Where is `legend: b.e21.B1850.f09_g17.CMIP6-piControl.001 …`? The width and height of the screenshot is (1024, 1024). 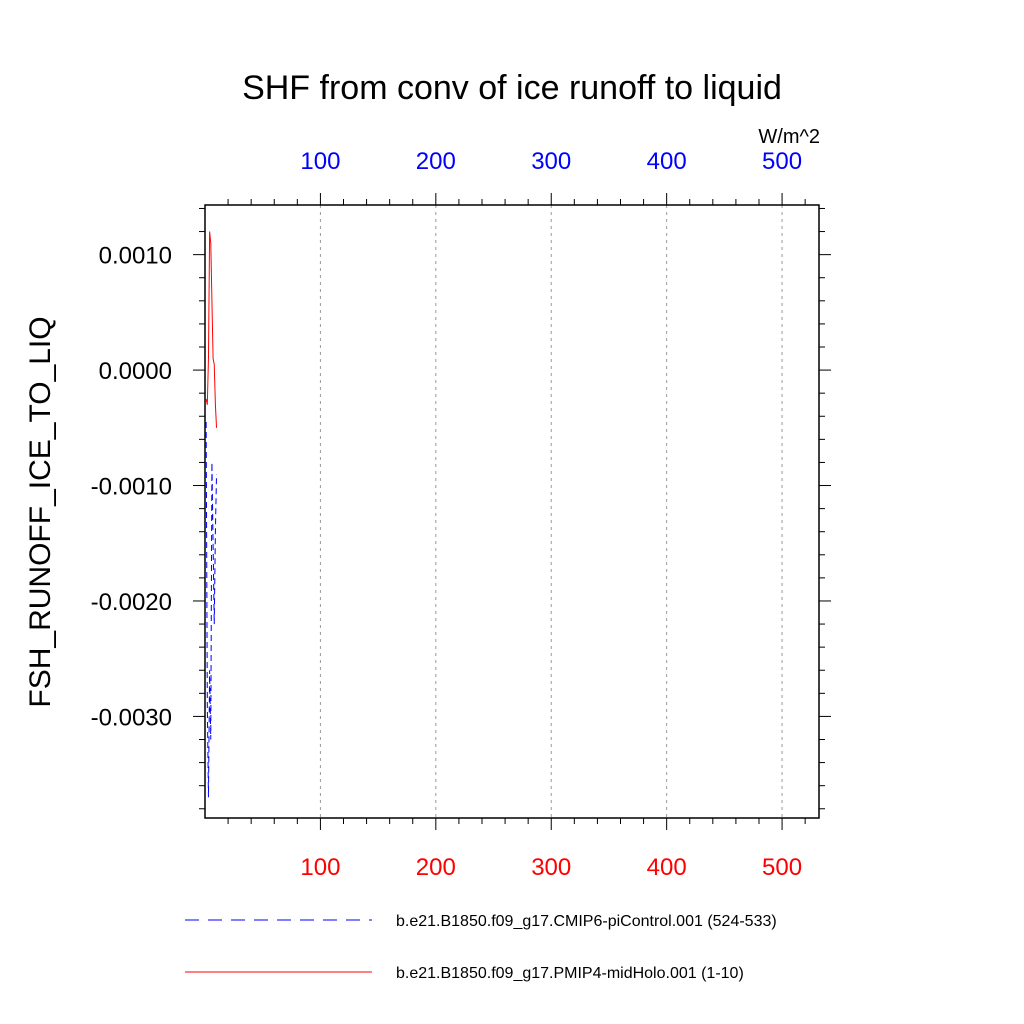 legend: b.e21.B1850.f09_g17.CMIP6-piControl.001 … is located at coordinates (481, 947).